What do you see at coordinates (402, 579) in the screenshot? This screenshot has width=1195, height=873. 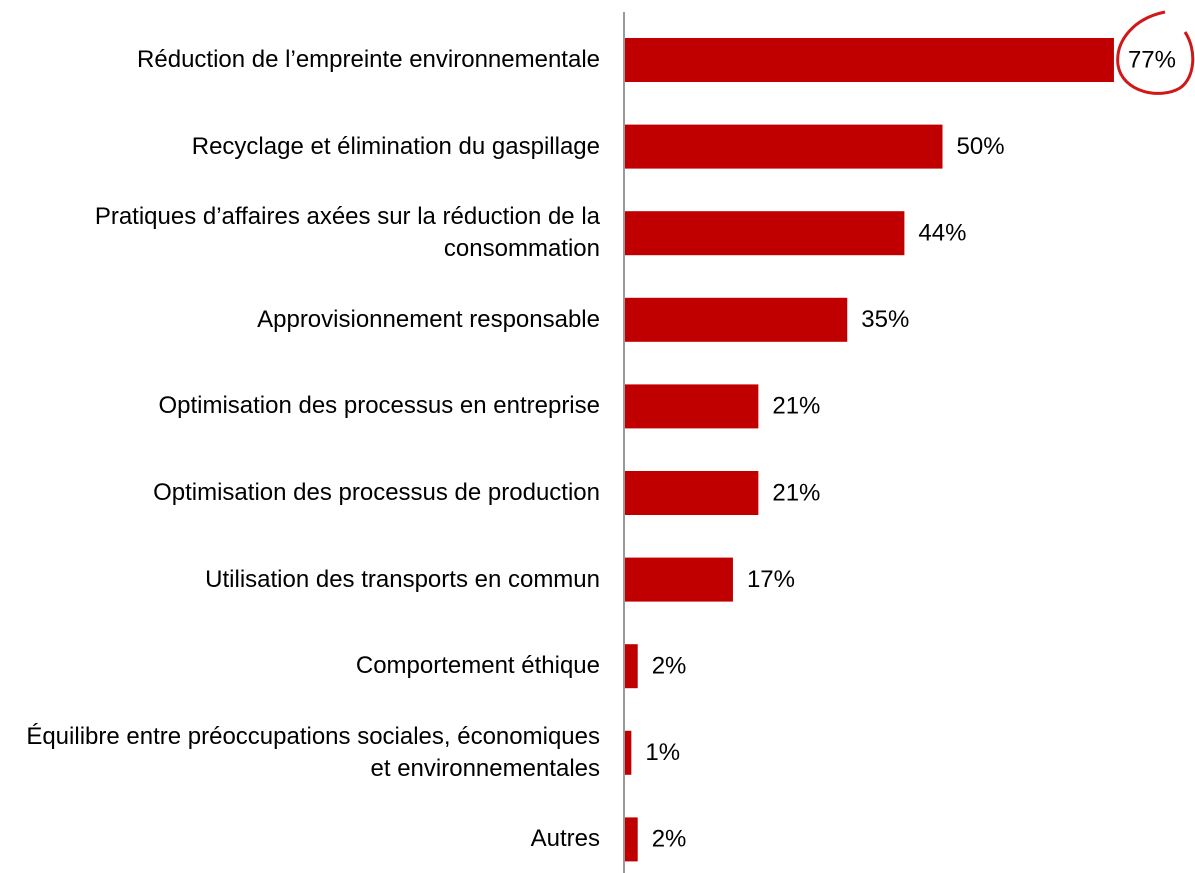 I see `category-label: Utilisation des transports en commun` at bounding box center [402, 579].